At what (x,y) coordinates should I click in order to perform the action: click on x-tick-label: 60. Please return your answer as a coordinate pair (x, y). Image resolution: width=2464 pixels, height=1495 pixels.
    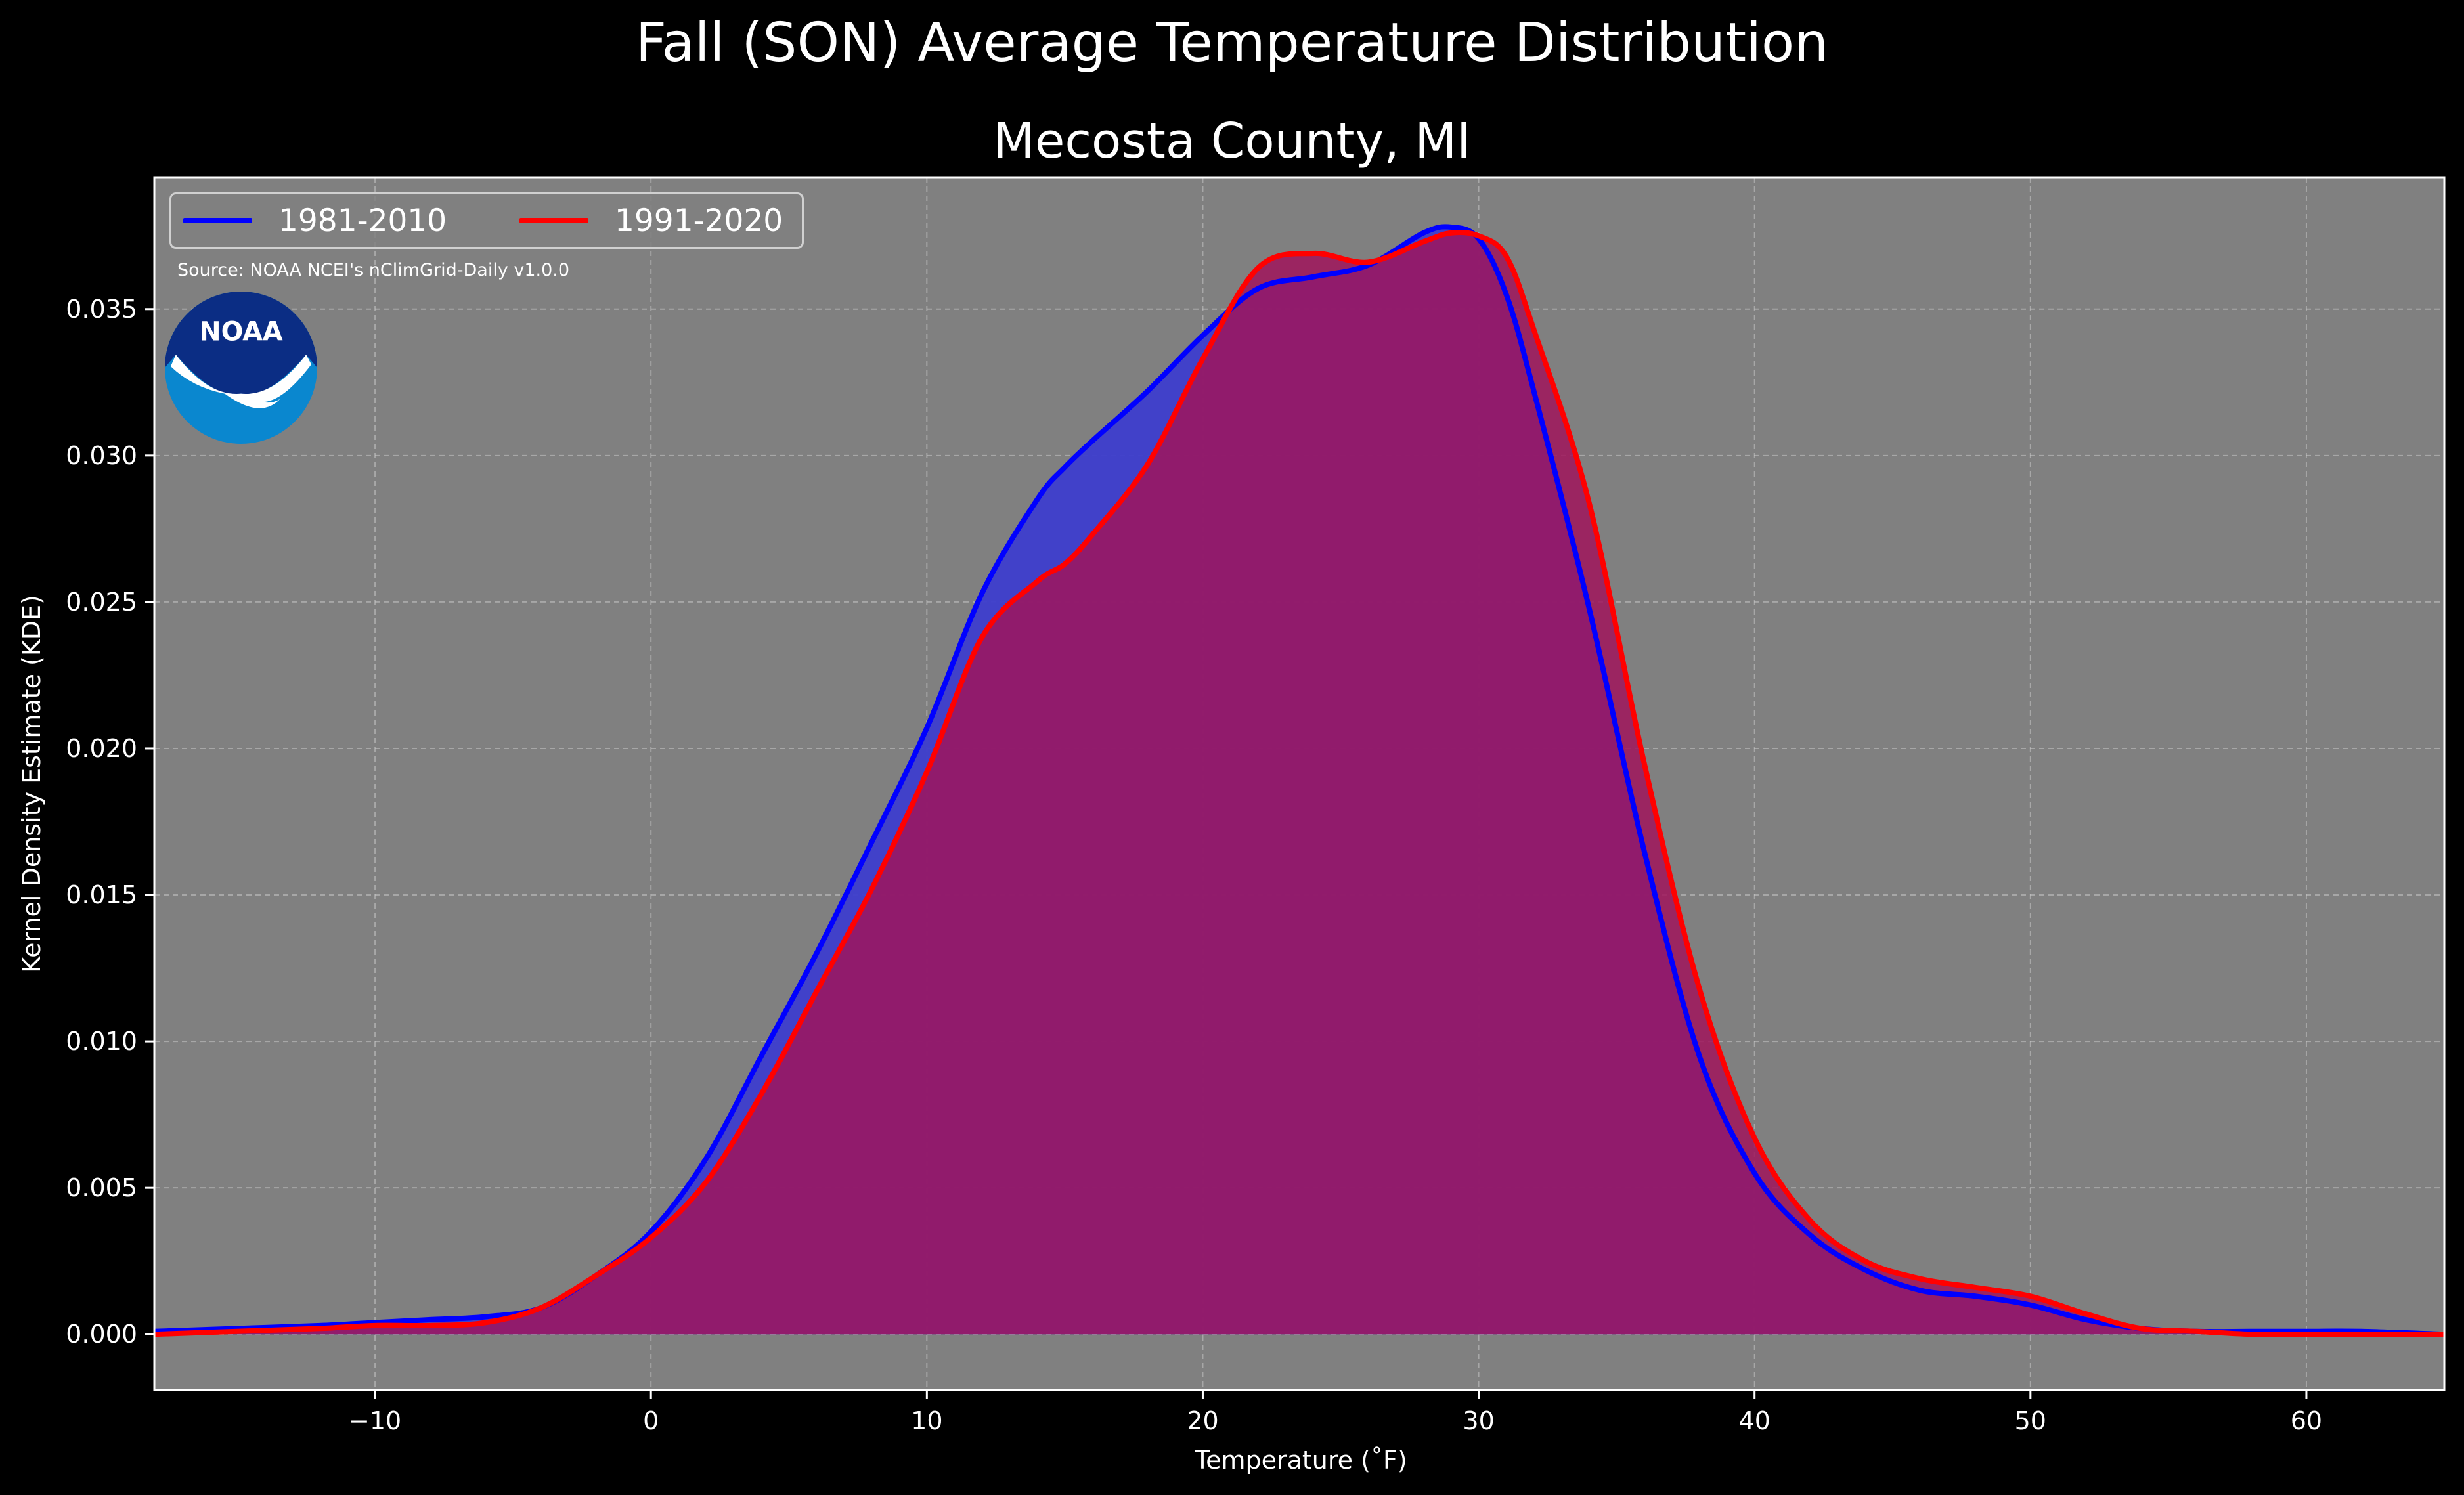
    Looking at the image, I should click on (2306, 1420).